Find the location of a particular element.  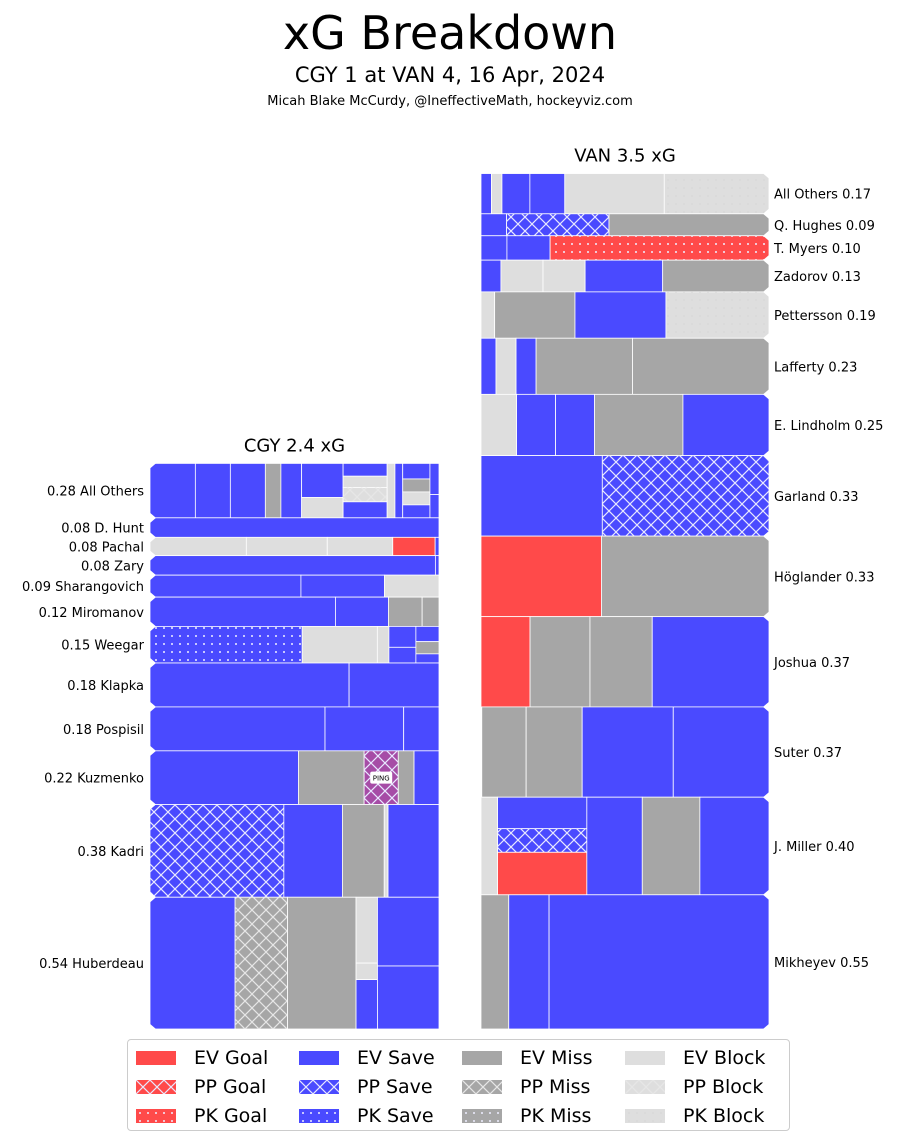

shot-ev-goalrect is located at coordinates (541, 576).